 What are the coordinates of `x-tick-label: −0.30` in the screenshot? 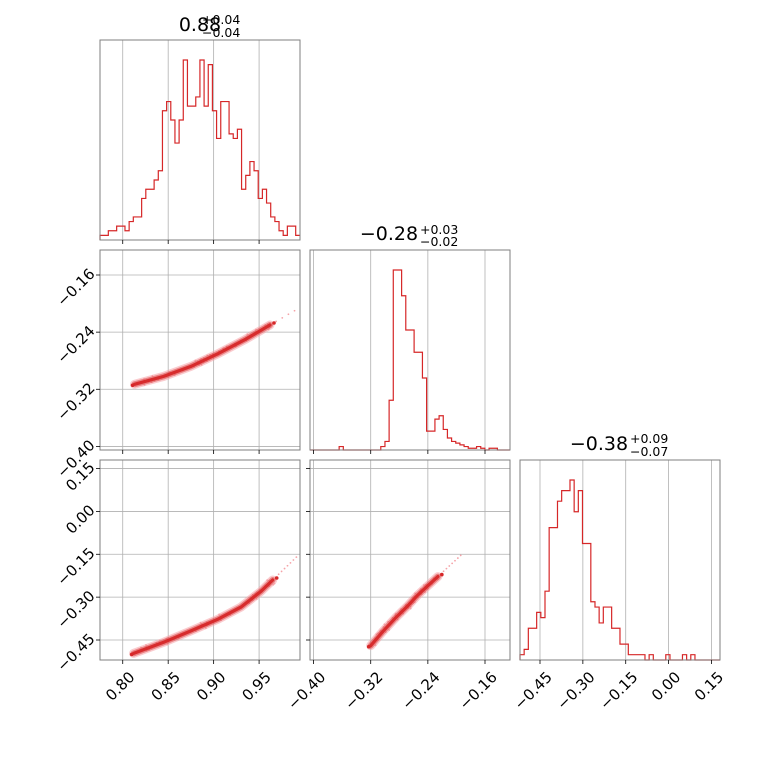 It's located at (575, 690).